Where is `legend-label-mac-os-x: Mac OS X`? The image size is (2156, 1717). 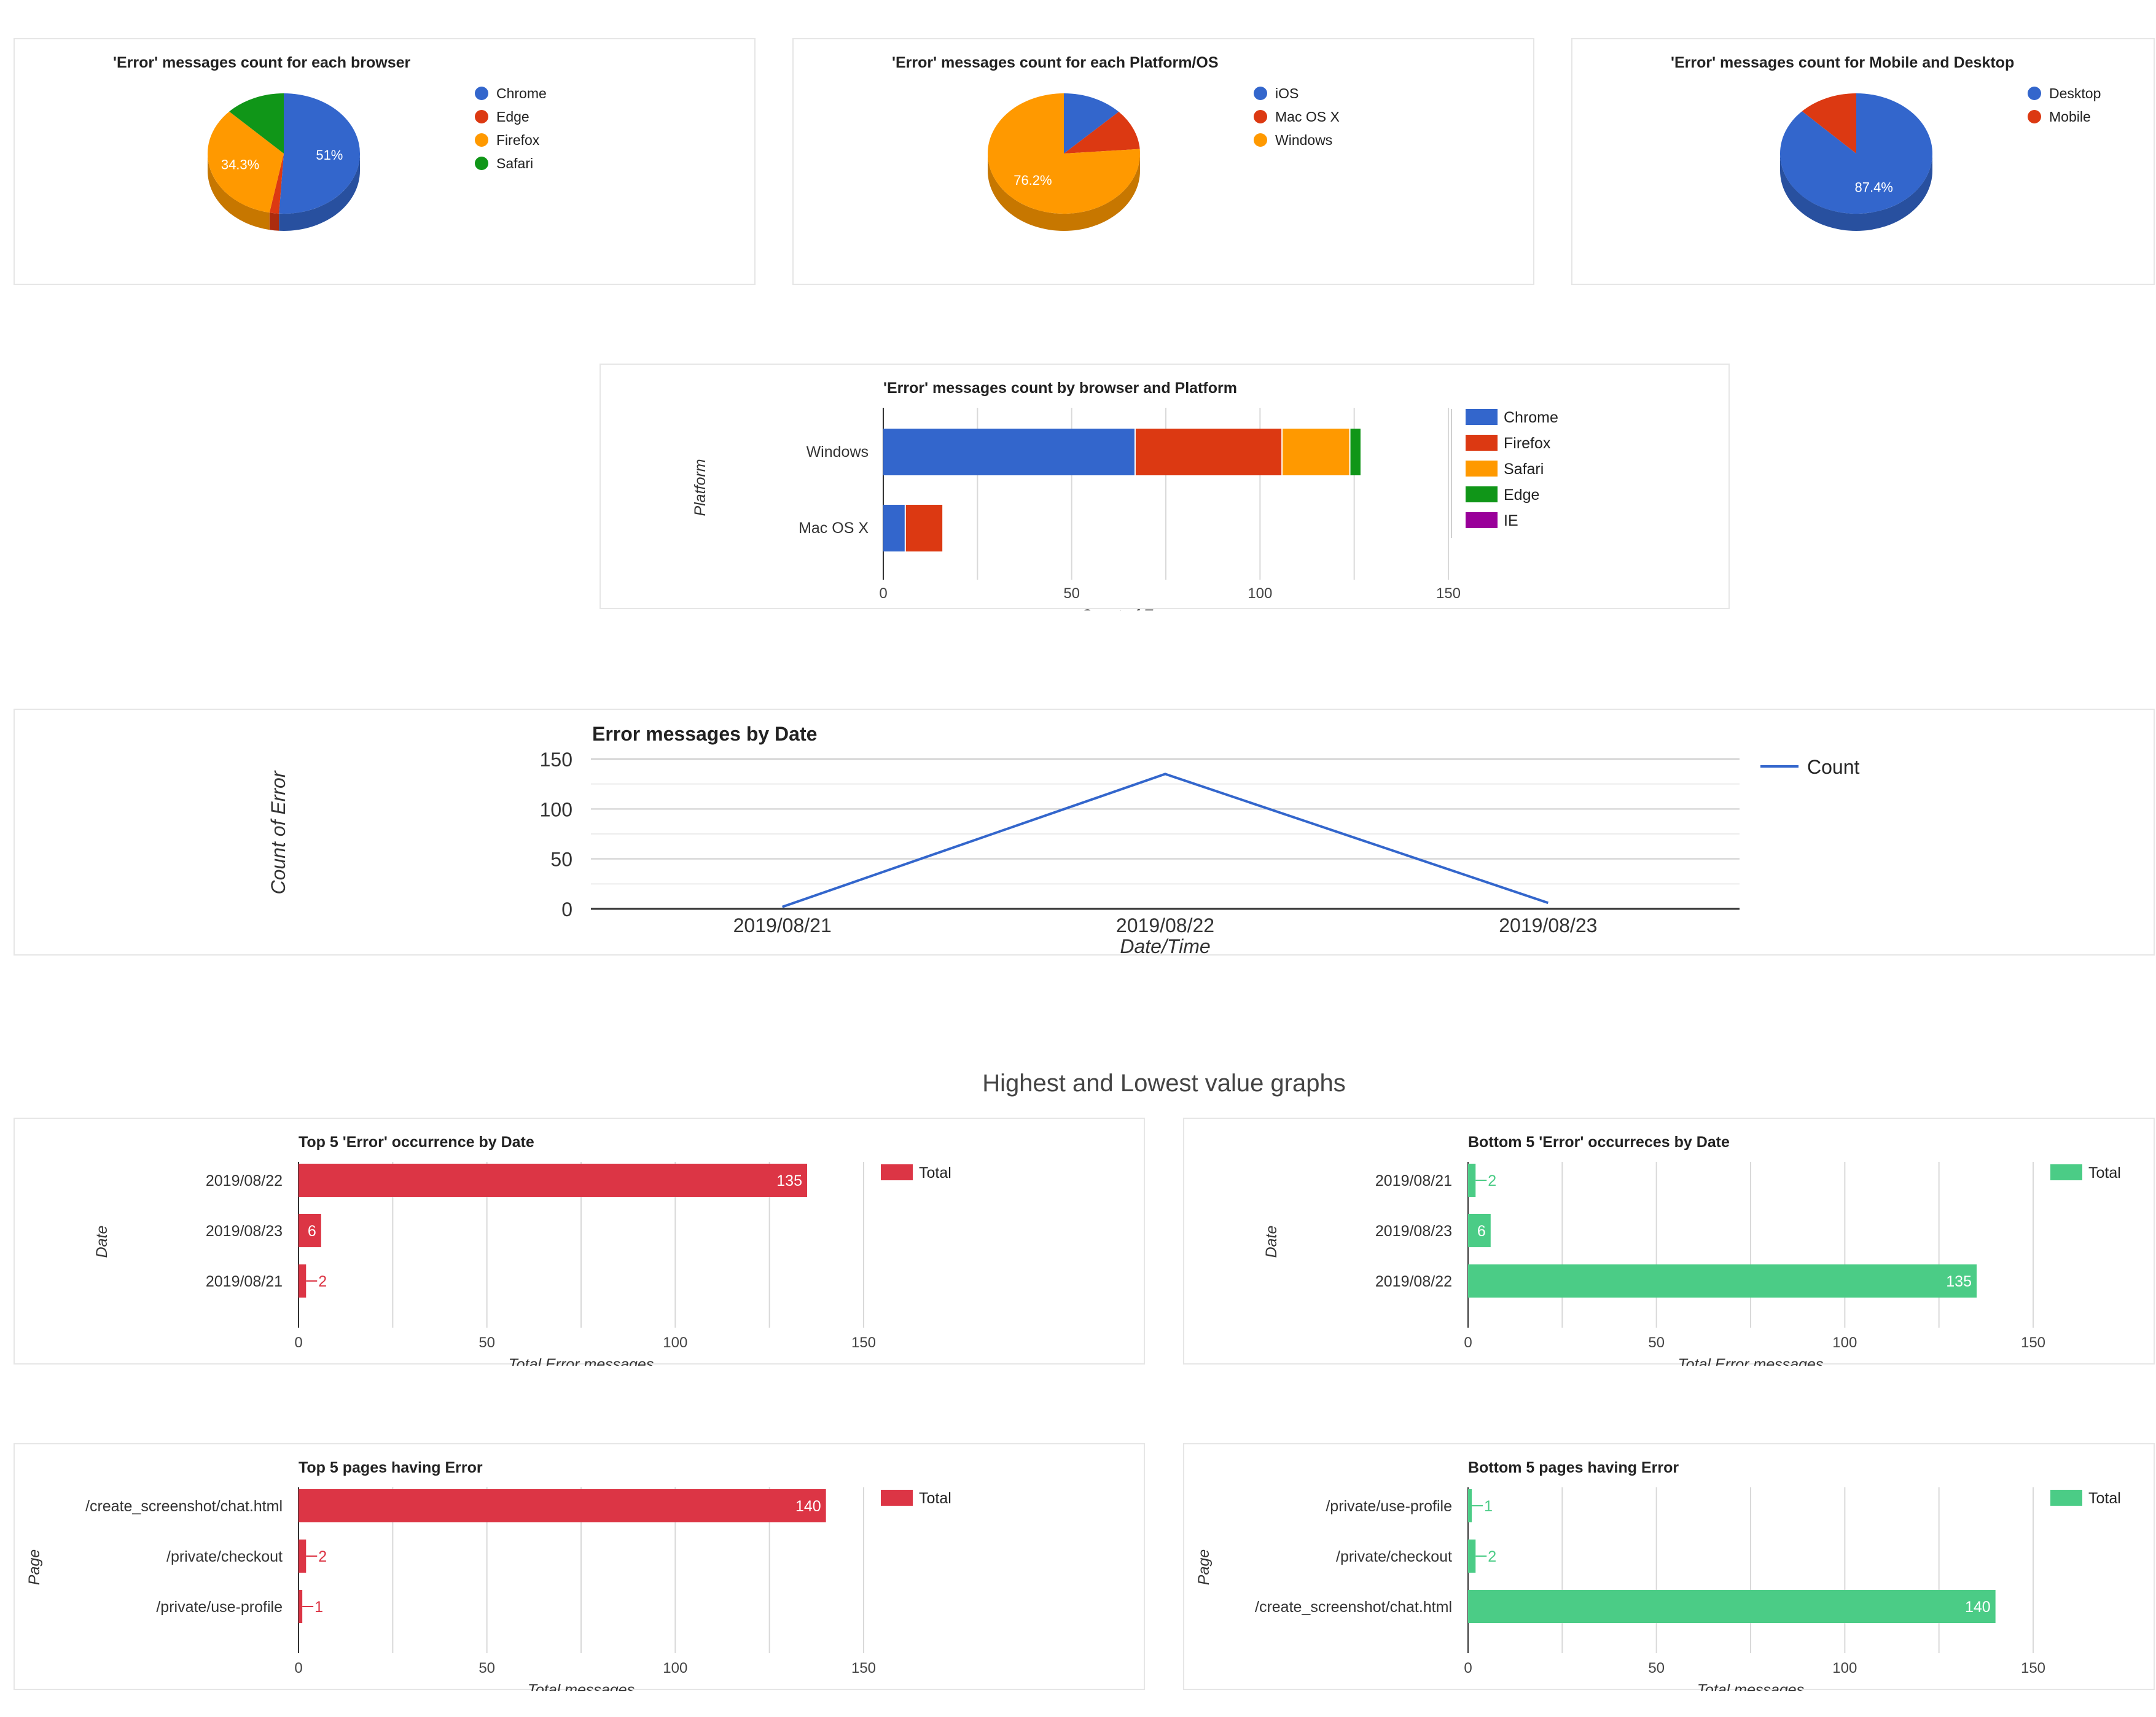 legend-label-mac-os-x: Mac OS X is located at coordinates (1307, 117).